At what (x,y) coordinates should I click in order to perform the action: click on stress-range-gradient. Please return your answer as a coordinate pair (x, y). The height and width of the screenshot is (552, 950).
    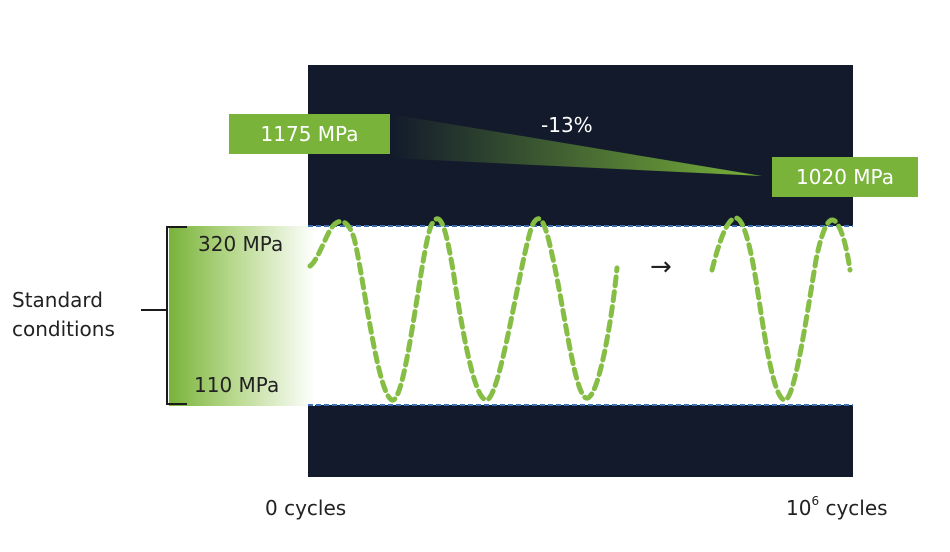
    Looking at the image, I should click on (242, 316).